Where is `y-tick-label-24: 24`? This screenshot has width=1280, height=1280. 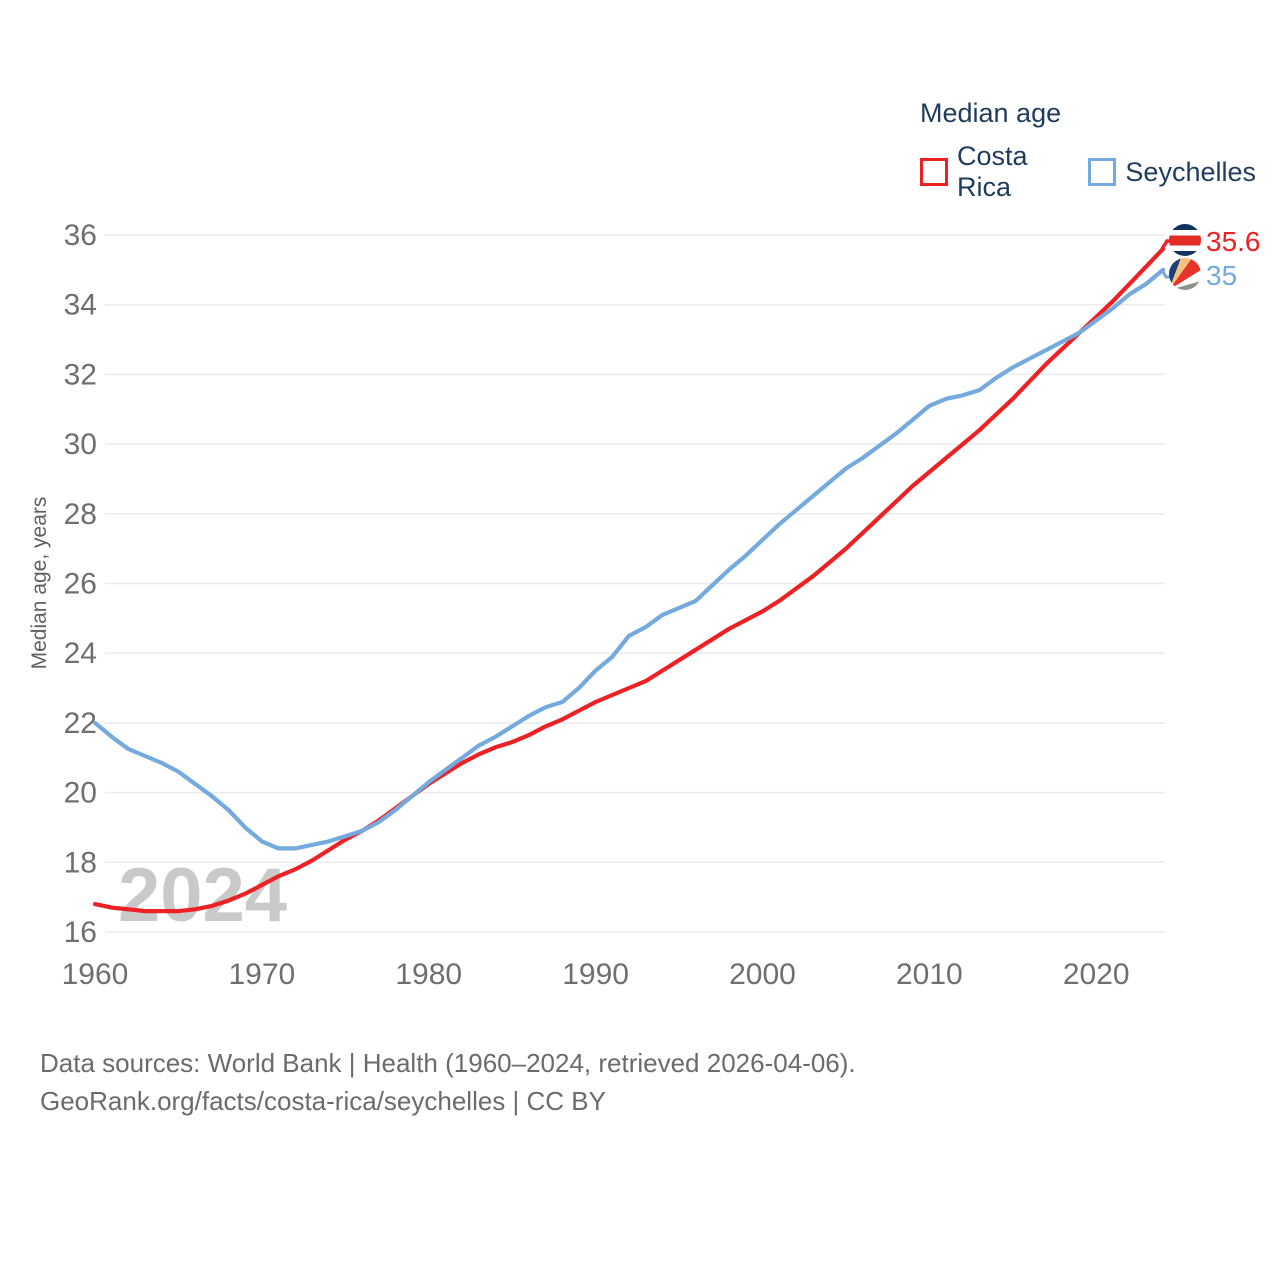
y-tick-label-24: 24 is located at coordinates (80, 653).